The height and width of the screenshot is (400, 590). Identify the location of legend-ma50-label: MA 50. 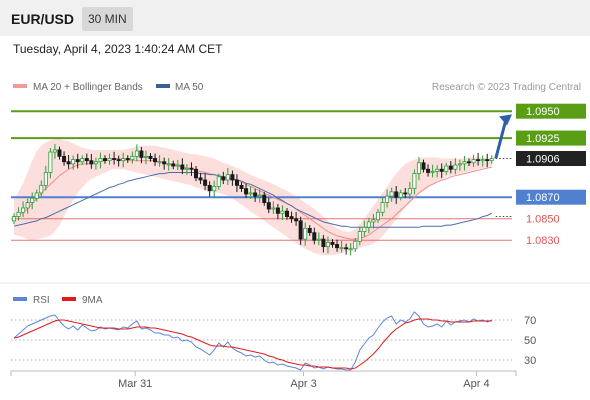
(189, 87).